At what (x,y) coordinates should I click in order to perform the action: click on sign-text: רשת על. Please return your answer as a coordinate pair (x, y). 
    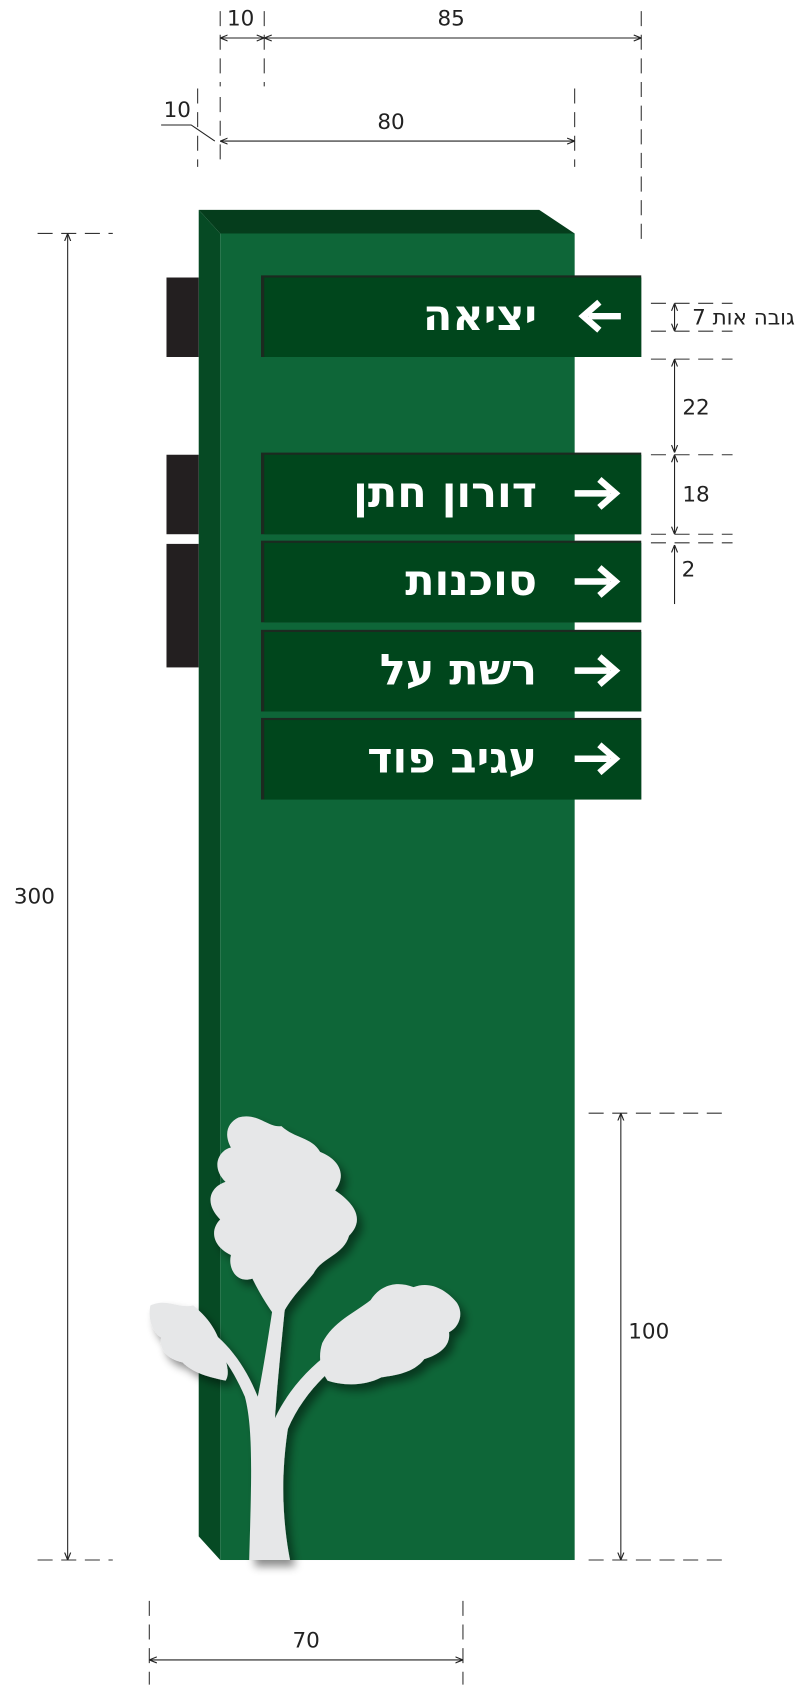
    Looking at the image, I should click on (458, 670).